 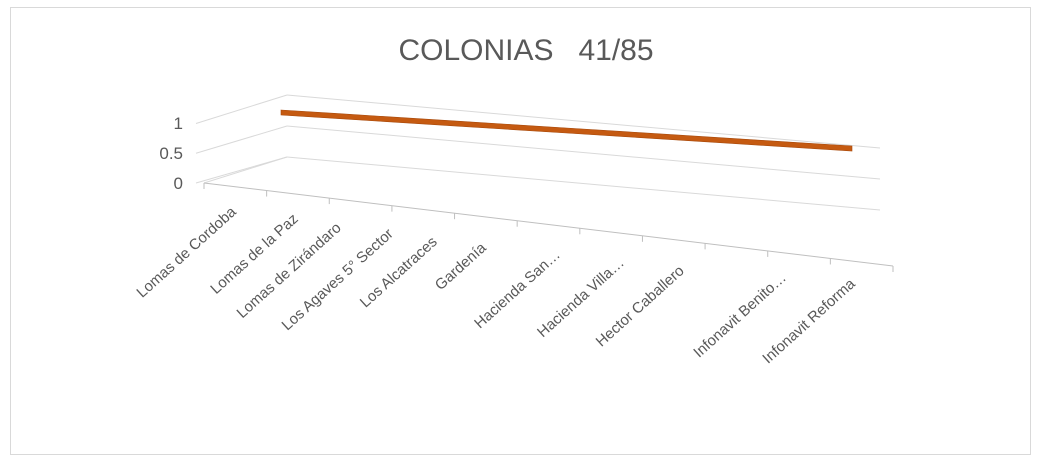 I want to click on y-tick-label: 0.5, so click(x=171, y=153).